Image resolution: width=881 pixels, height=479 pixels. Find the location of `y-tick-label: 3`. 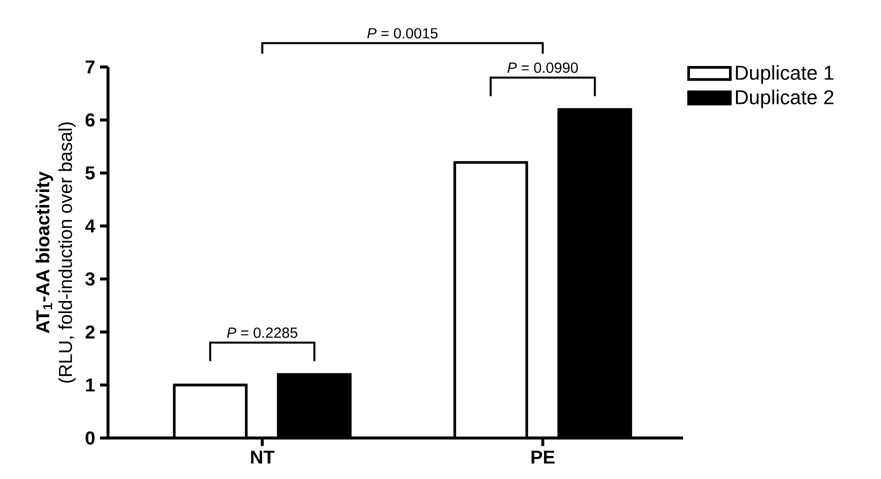

y-tick-label: 3 is located at coordinates (90, 279).